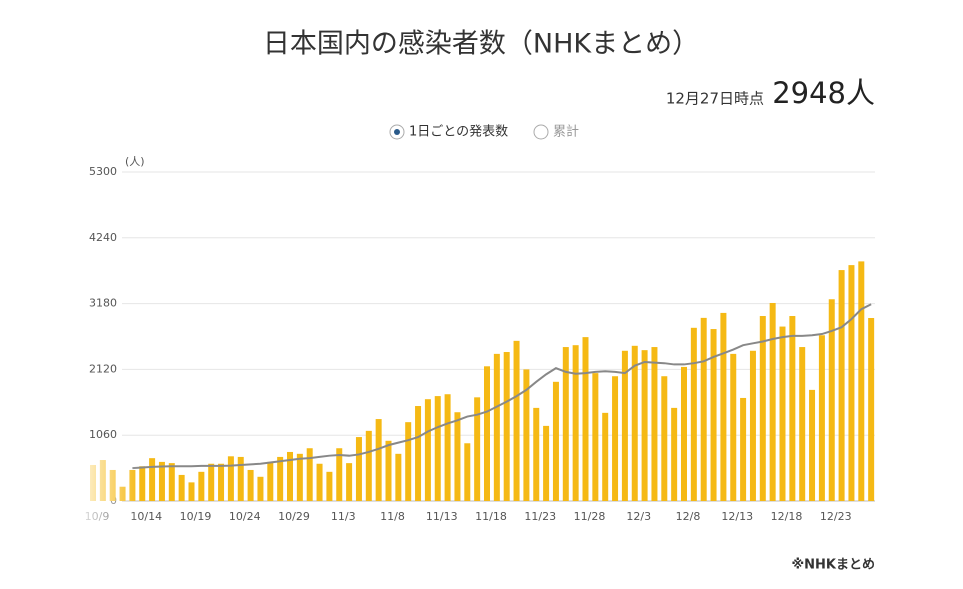 Image resolution: width=963 pixels, height=589 pixels. What do you see at coordinates (103, 368) in the screenshot?
I see `y-tick-label: 2120` at bounding box center [103, 368].